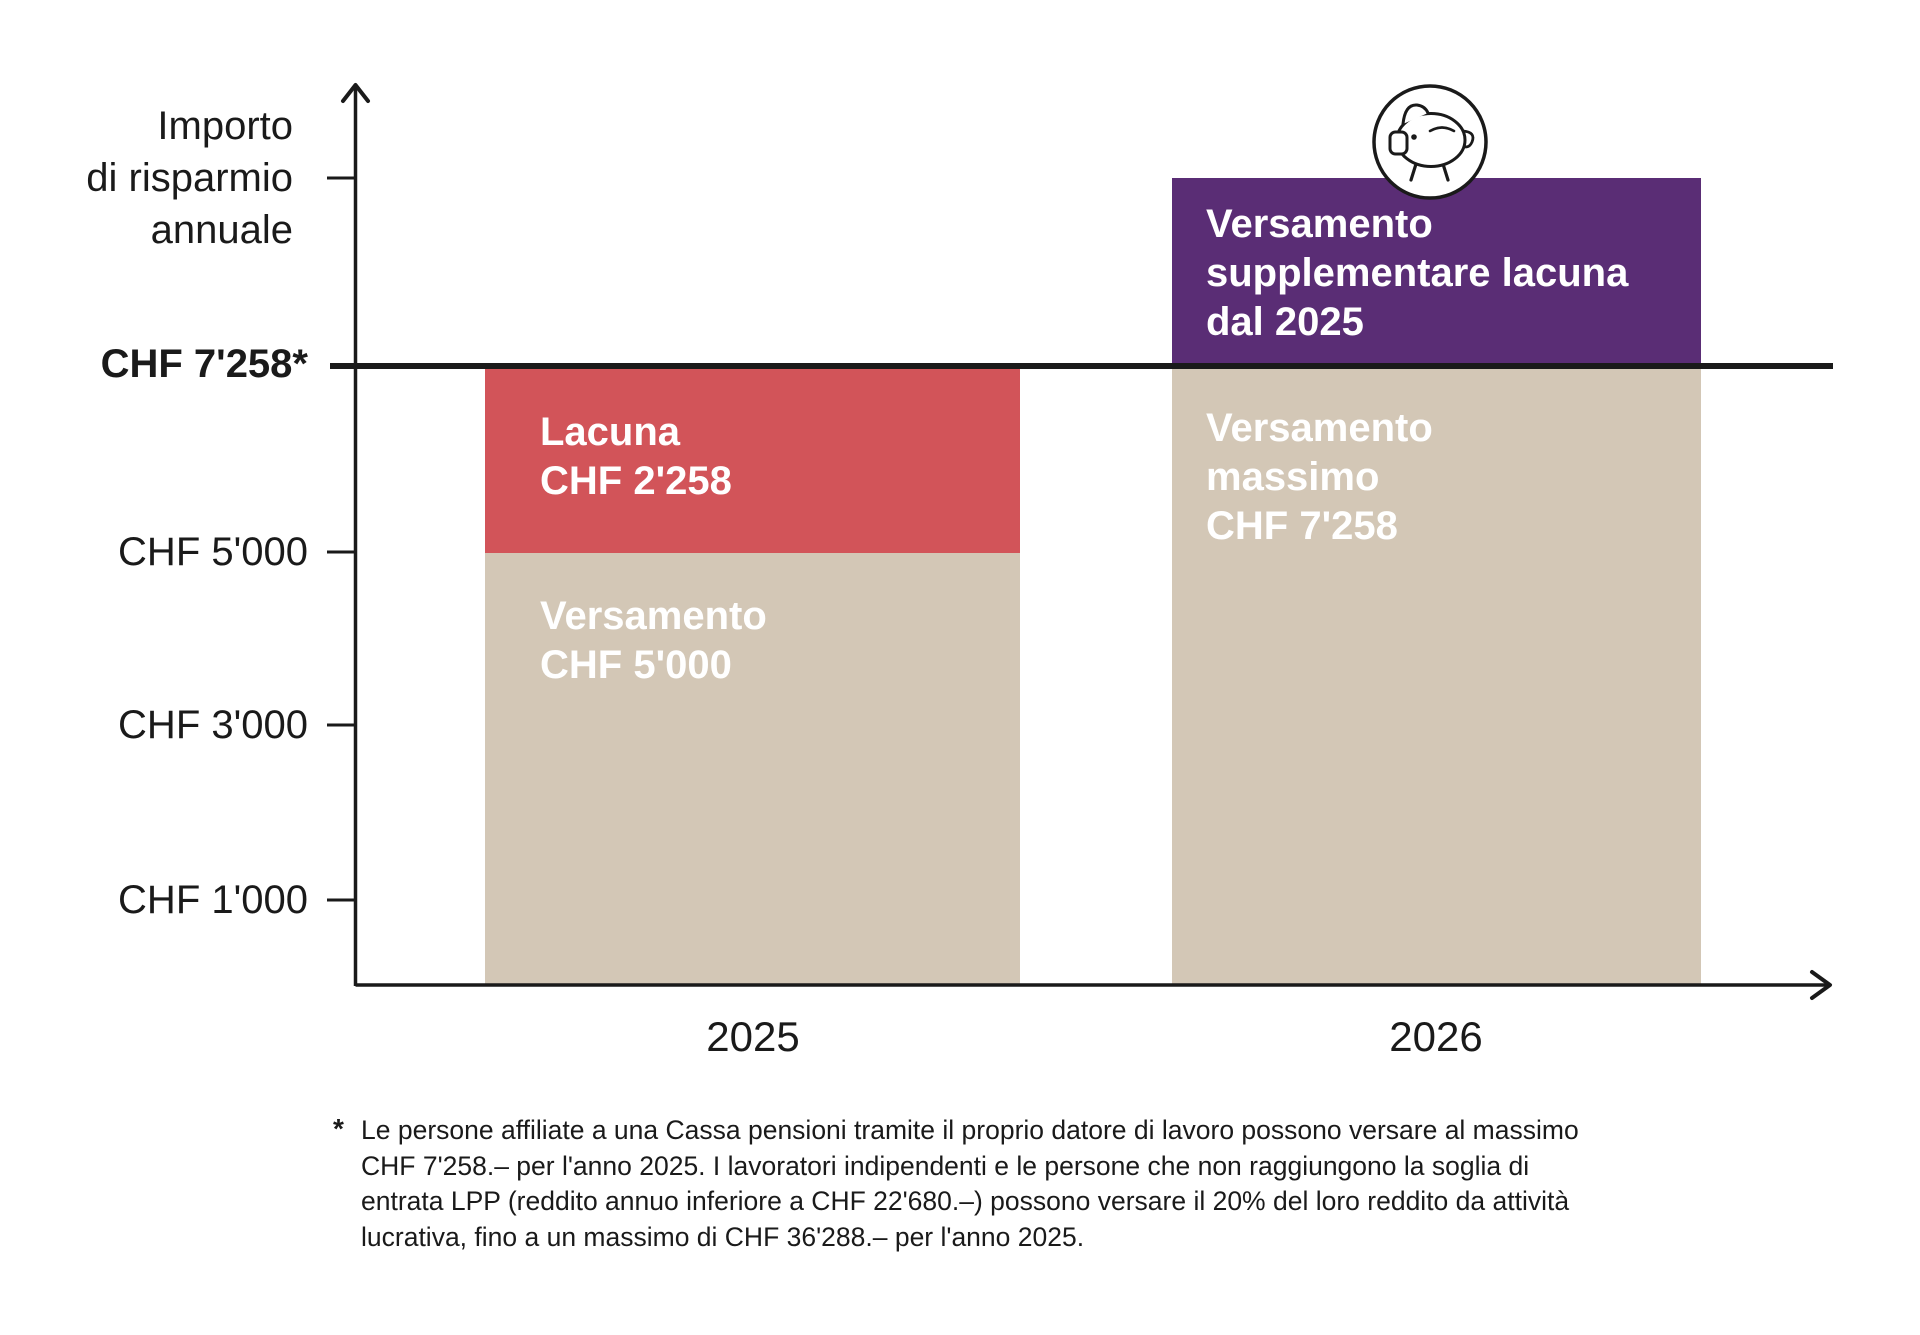 The image size is (1920, 1335). Describe the element at coordinates (204, 364) in the screenshot. I see `y-tick-label-7258: CHF 7'258*` at that location.